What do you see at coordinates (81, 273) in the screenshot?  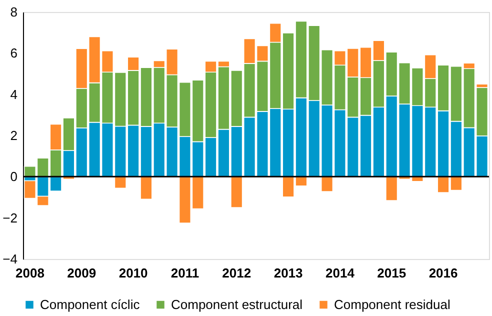 I see `x-tick-label: 2009` at bounding box center [81, 273].